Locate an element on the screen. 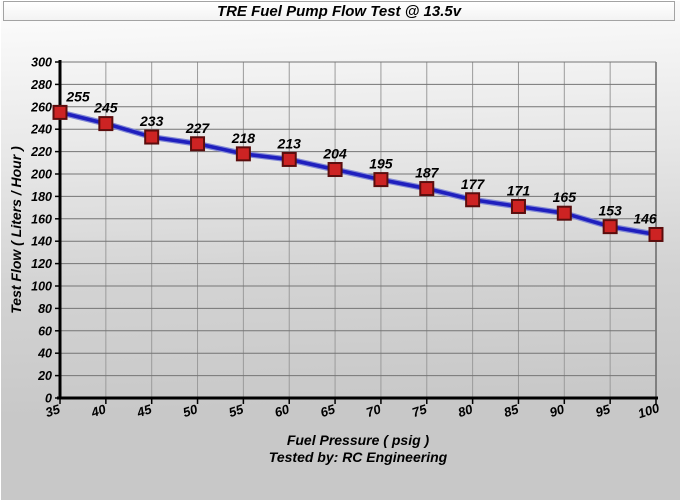 The height and width of the screenshot is (500, 680). x-tick-label: 50 is located at coordinates (190, 410).